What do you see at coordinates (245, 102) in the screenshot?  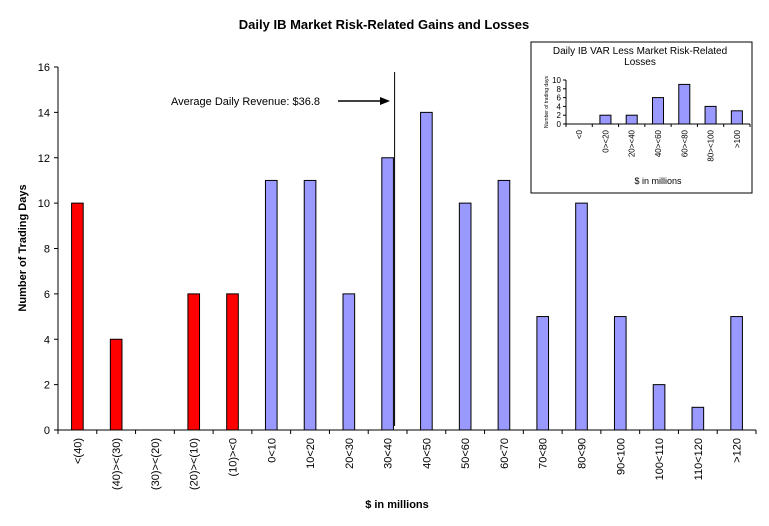 I see `average-revenue-label: Average Daily Revenue: $36.8` at bounding box center [245, 102].